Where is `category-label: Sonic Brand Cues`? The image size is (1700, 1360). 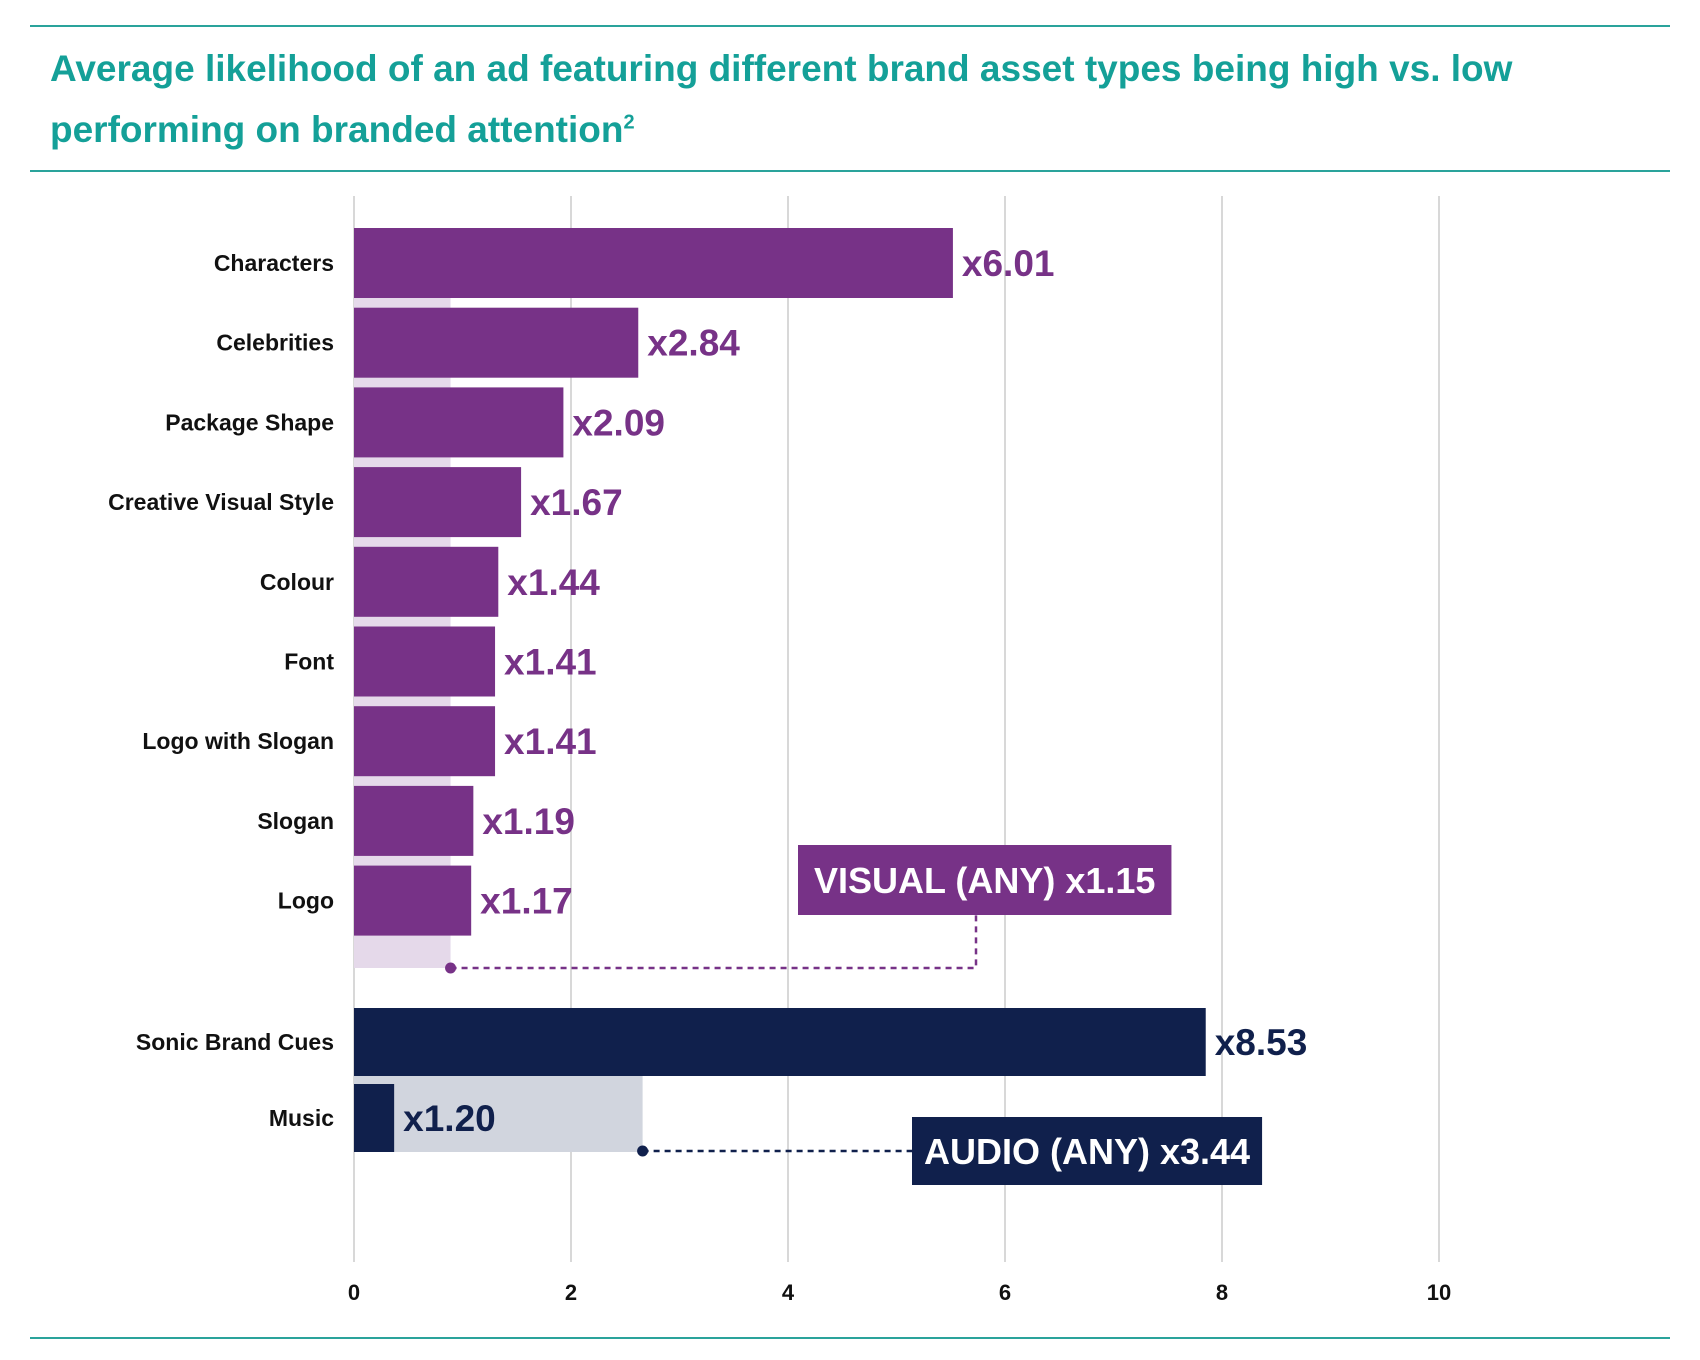
category-label: Sonic Brand Cues is located at coordinates (235, 1042).